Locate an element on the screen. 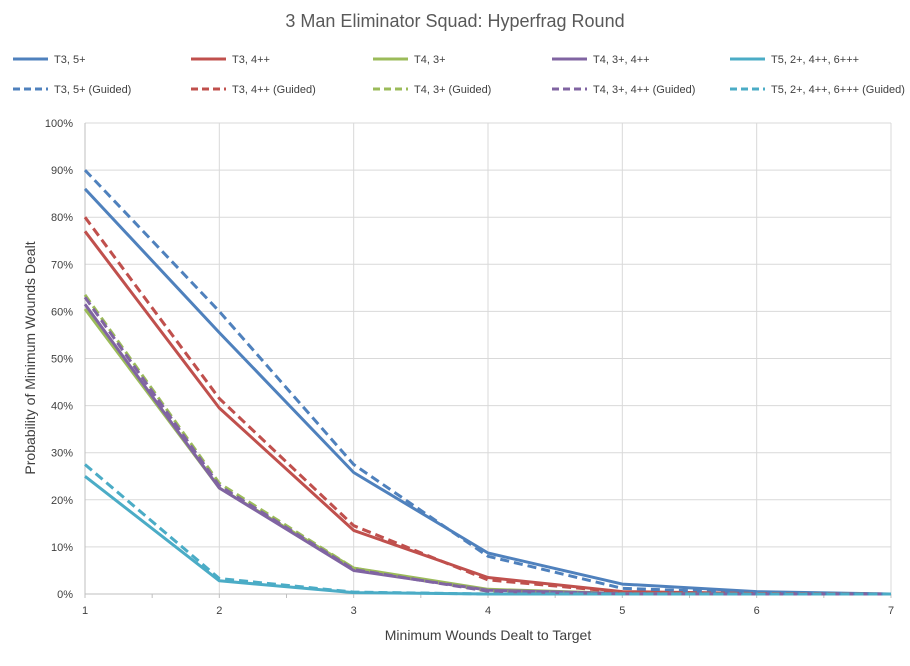 Image resolution: width=910 pixels, height=666 pixels. chart-title: 3 Man Eliminator Squad: Hyperfrag Round is located at coordinates (454, 21).